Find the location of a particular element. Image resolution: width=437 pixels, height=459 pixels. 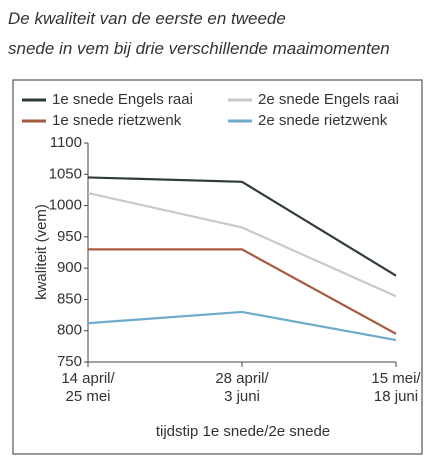

y-tick-label: 900 is located at coordinates (69, 267).